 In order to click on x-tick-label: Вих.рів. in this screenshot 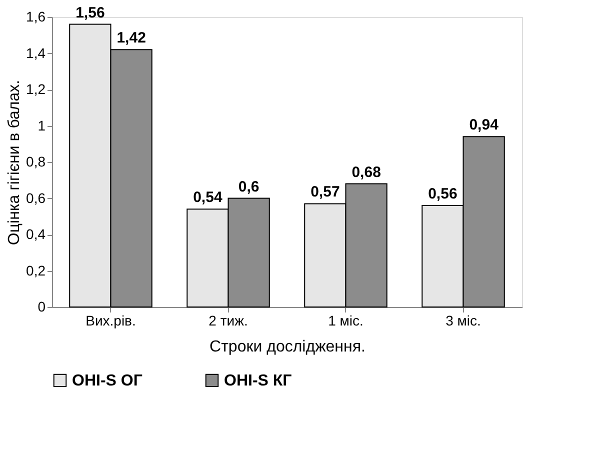, I will do `click(111, 320)`.